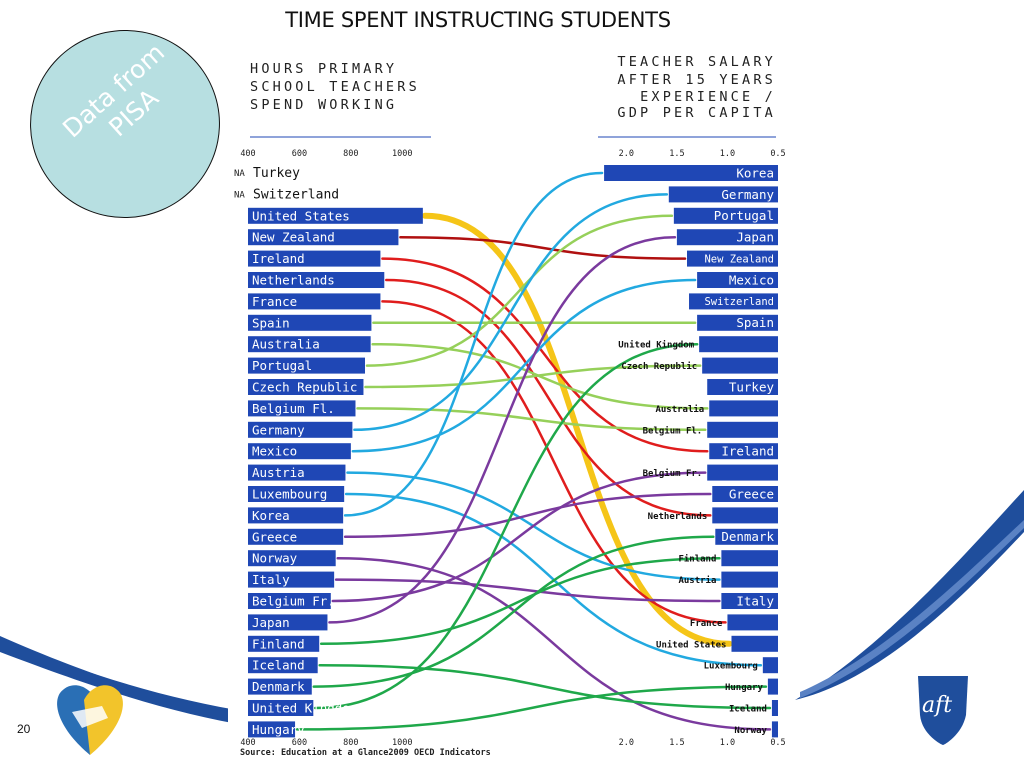  Describe the element at coordinates (314, 258) in the screenshot. I see `left-bar-ireland` at that location.